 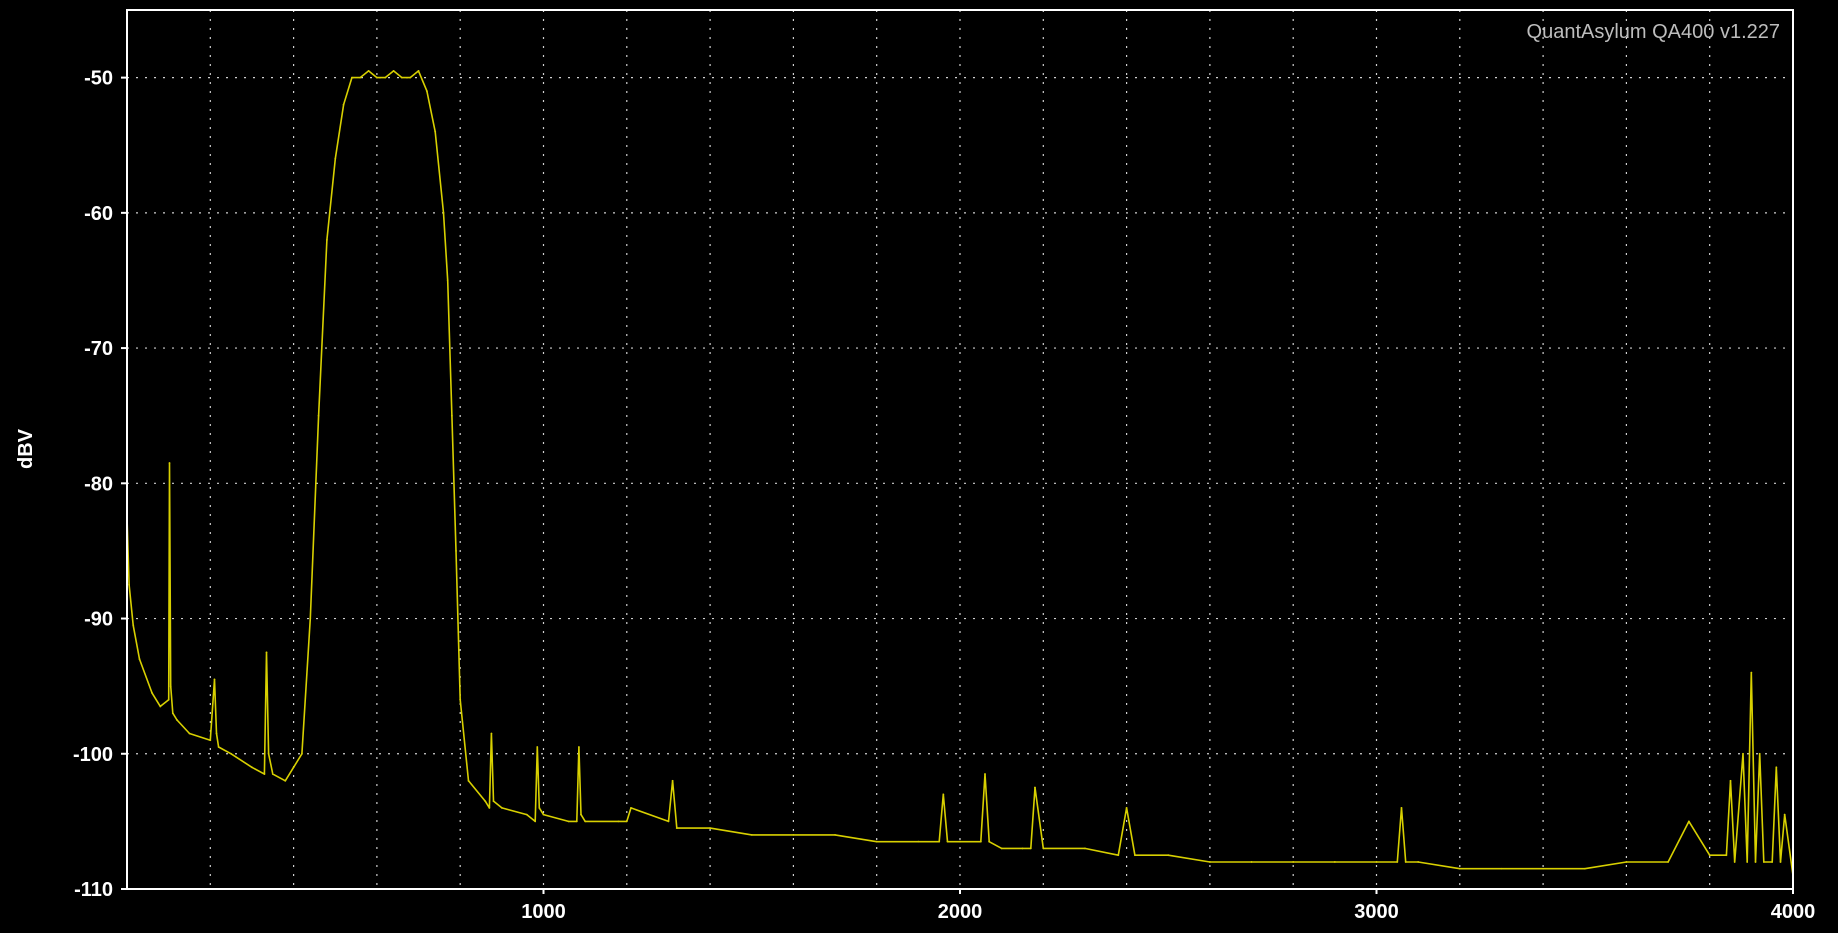 I want to click on x-axis-ticks: 1000 2000 3000 4000, so click(x=1168, y=906).